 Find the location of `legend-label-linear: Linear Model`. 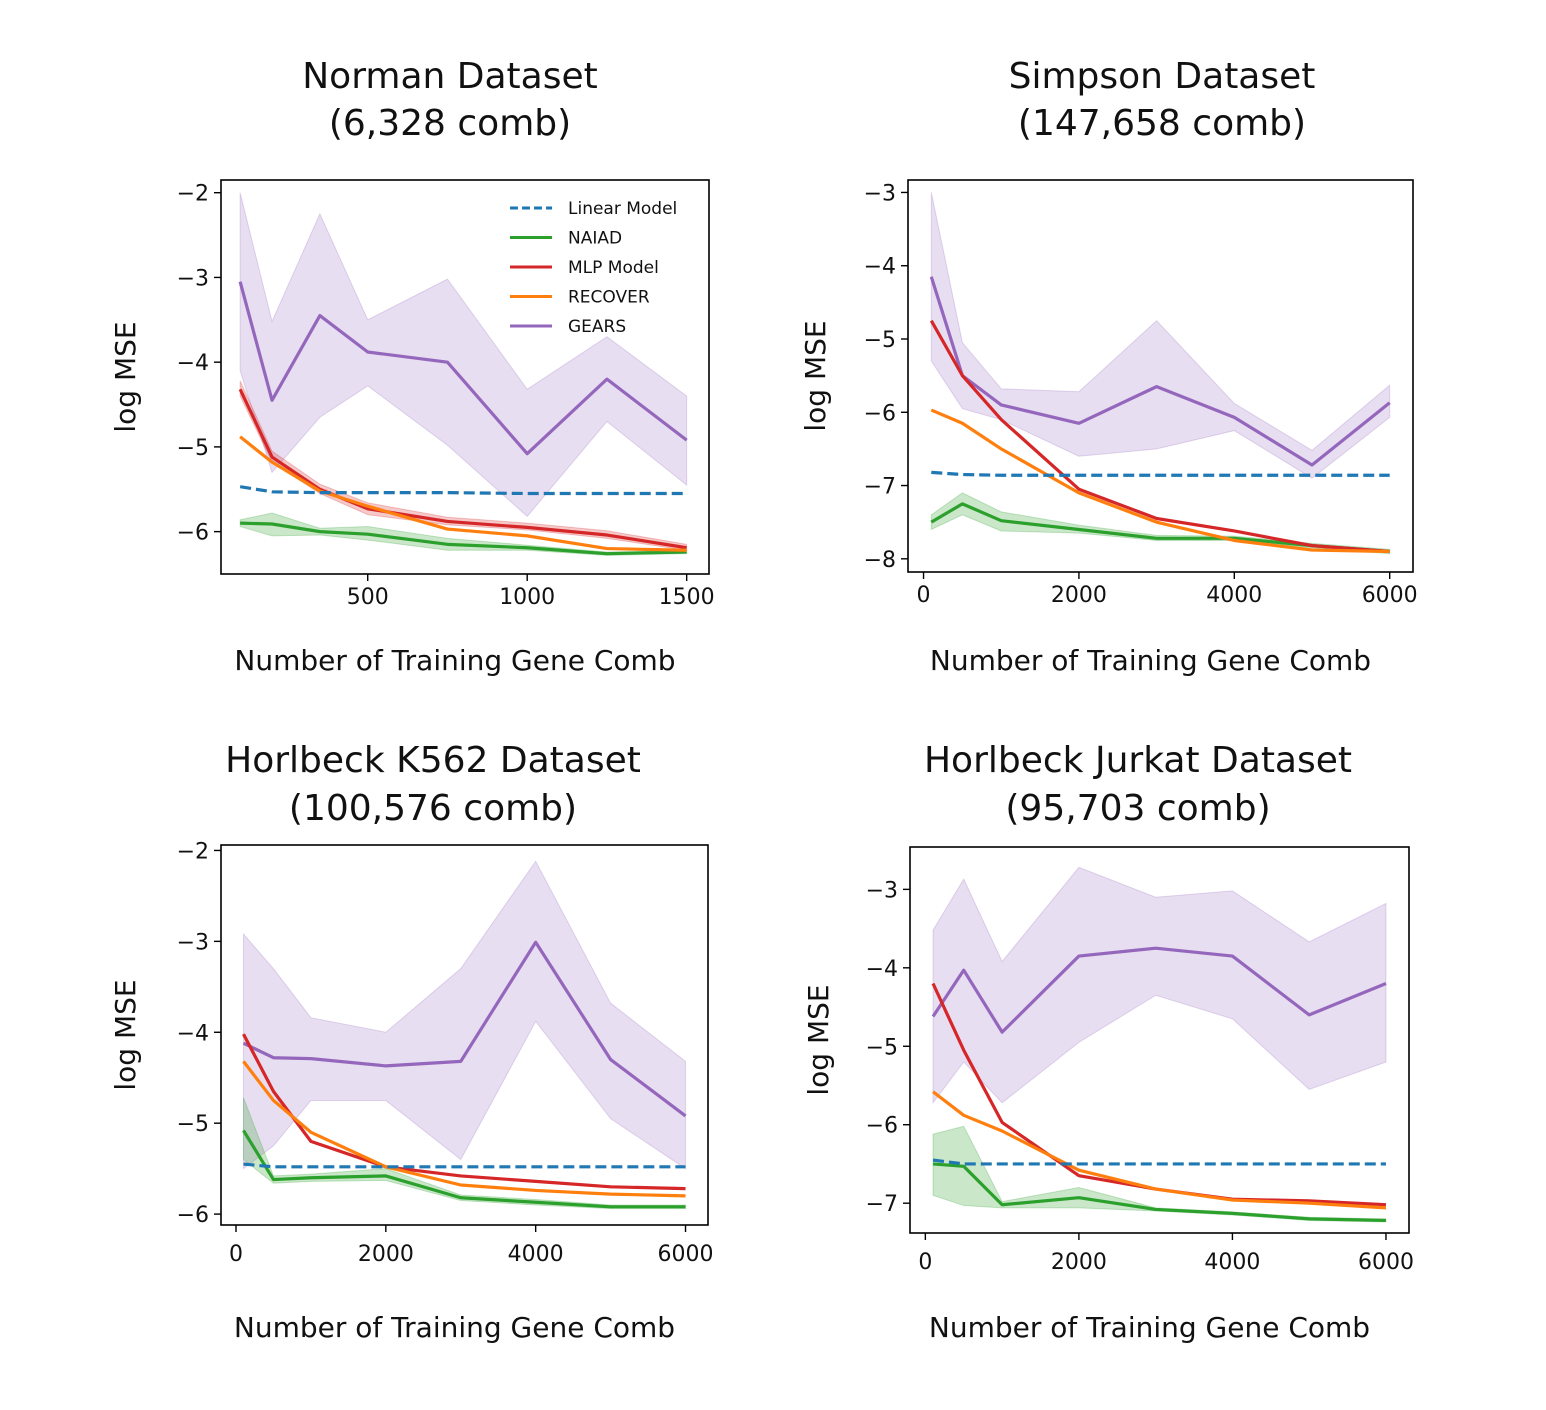

legend-label-linear: Linear Model is located at coordinates (622, 209).